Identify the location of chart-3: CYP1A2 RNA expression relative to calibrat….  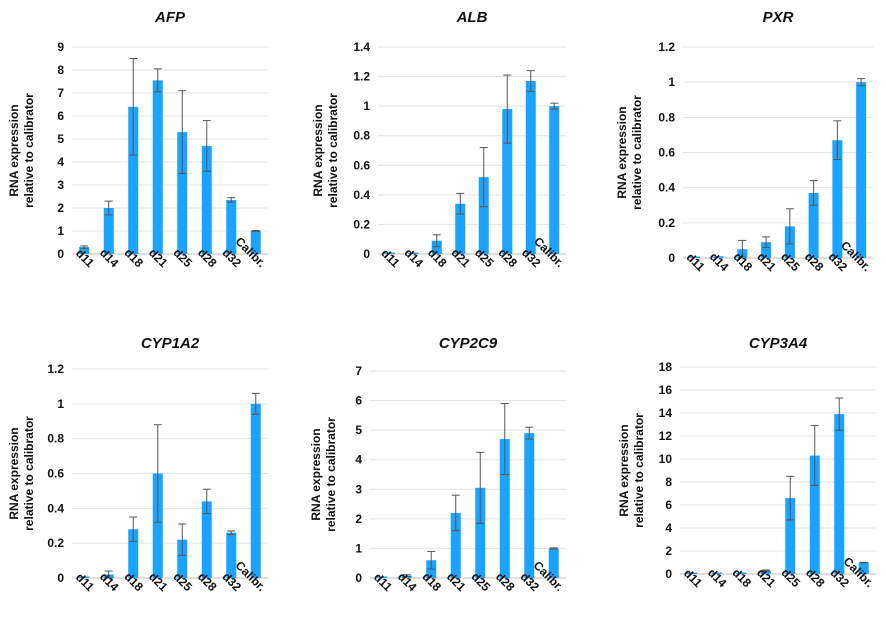
(138, 464).